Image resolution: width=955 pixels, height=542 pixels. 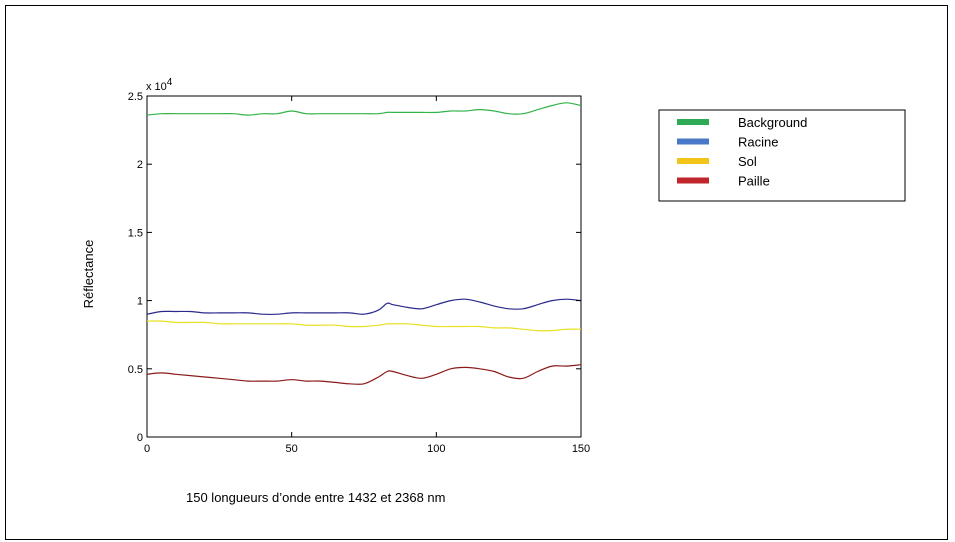 What do you see at coordinates (772, 122) in the screenshot?
I see `legend-label-background: Background` at bounding box center [772, 122].